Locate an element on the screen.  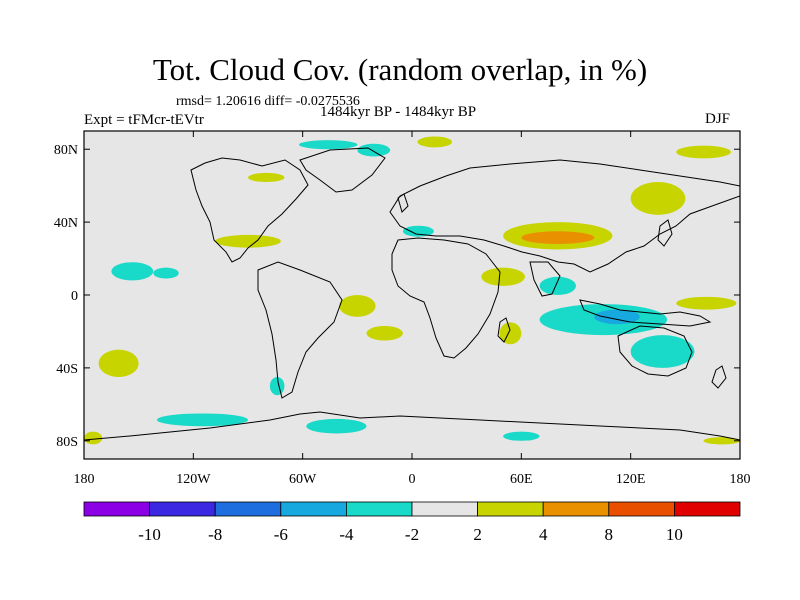
anomaly-south-pacific is located at coordinates (118, 363).